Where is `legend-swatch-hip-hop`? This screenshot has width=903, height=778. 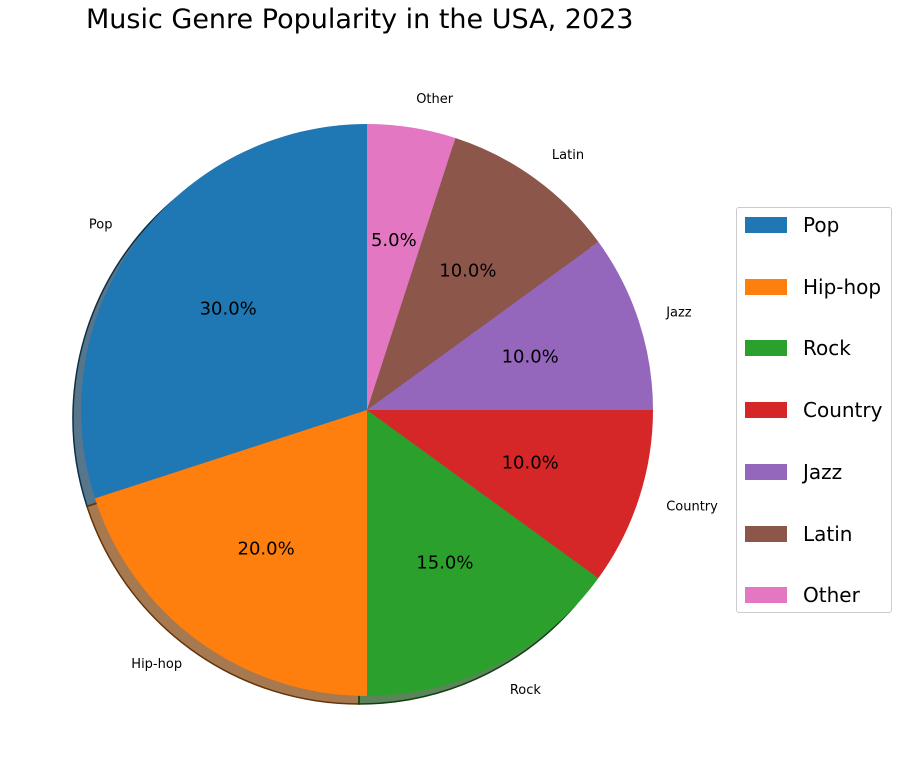 legend-swatch-hip-hop is located at coordinates (766, 286).